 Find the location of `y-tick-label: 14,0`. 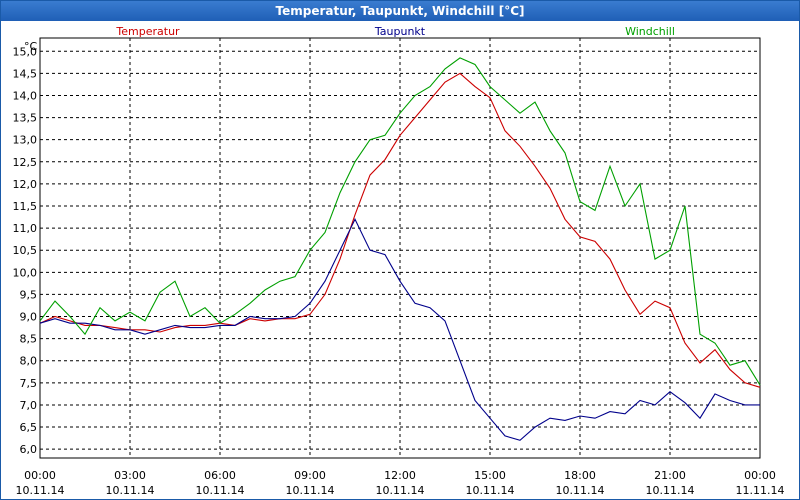

y-tick-label: 14,0 is located at coordinates (25, 95).